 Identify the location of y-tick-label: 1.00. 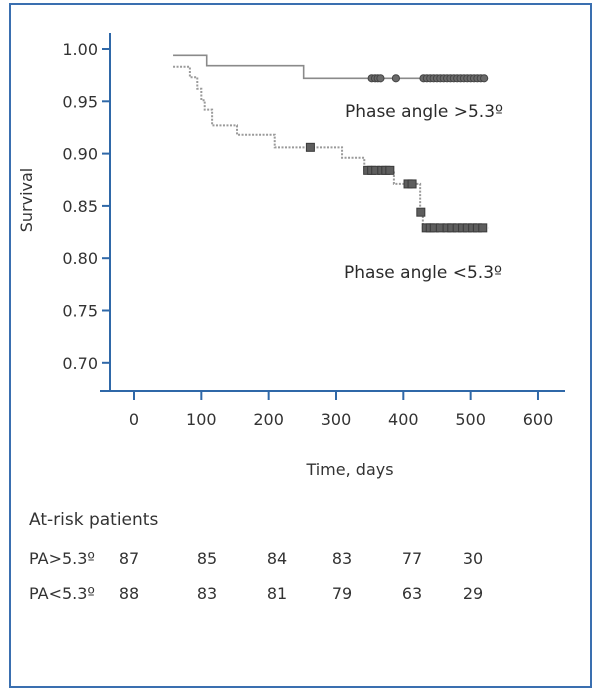
(80, 49).